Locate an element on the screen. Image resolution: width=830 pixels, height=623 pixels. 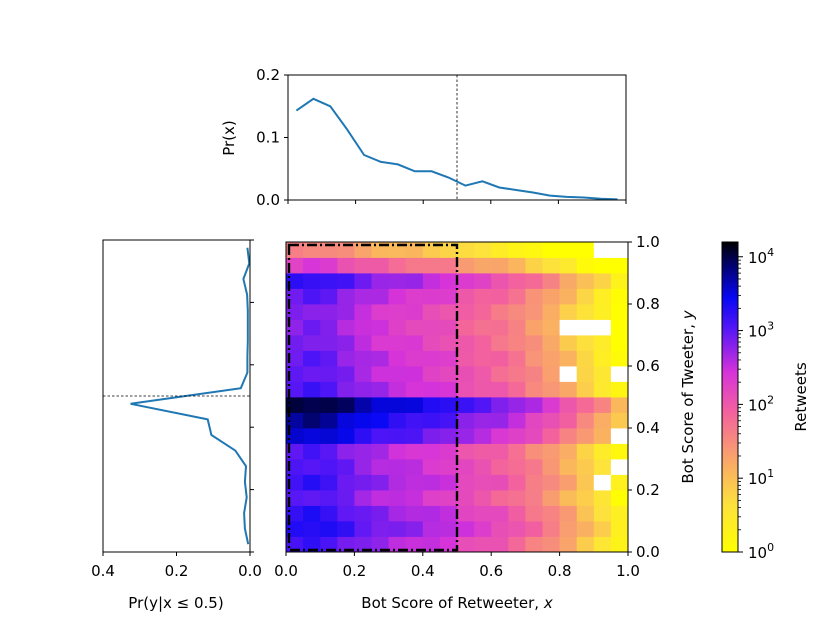
colorbar-ticks: 100 101 102 103 104 is located at coordinates (756, 404).